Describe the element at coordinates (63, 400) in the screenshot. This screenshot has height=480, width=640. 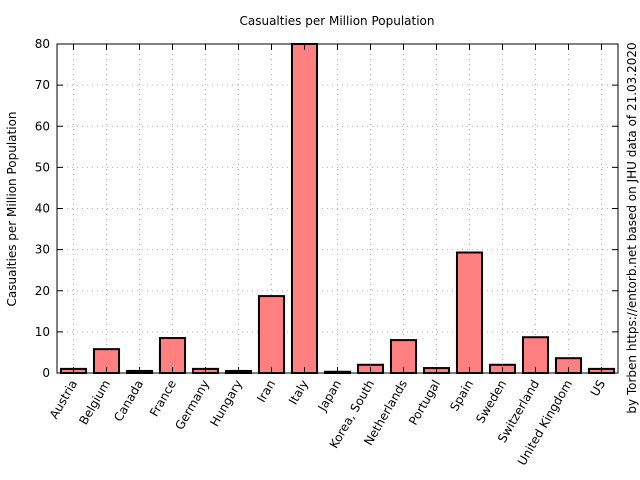
I see `x-tick-label: Austria` at that location.